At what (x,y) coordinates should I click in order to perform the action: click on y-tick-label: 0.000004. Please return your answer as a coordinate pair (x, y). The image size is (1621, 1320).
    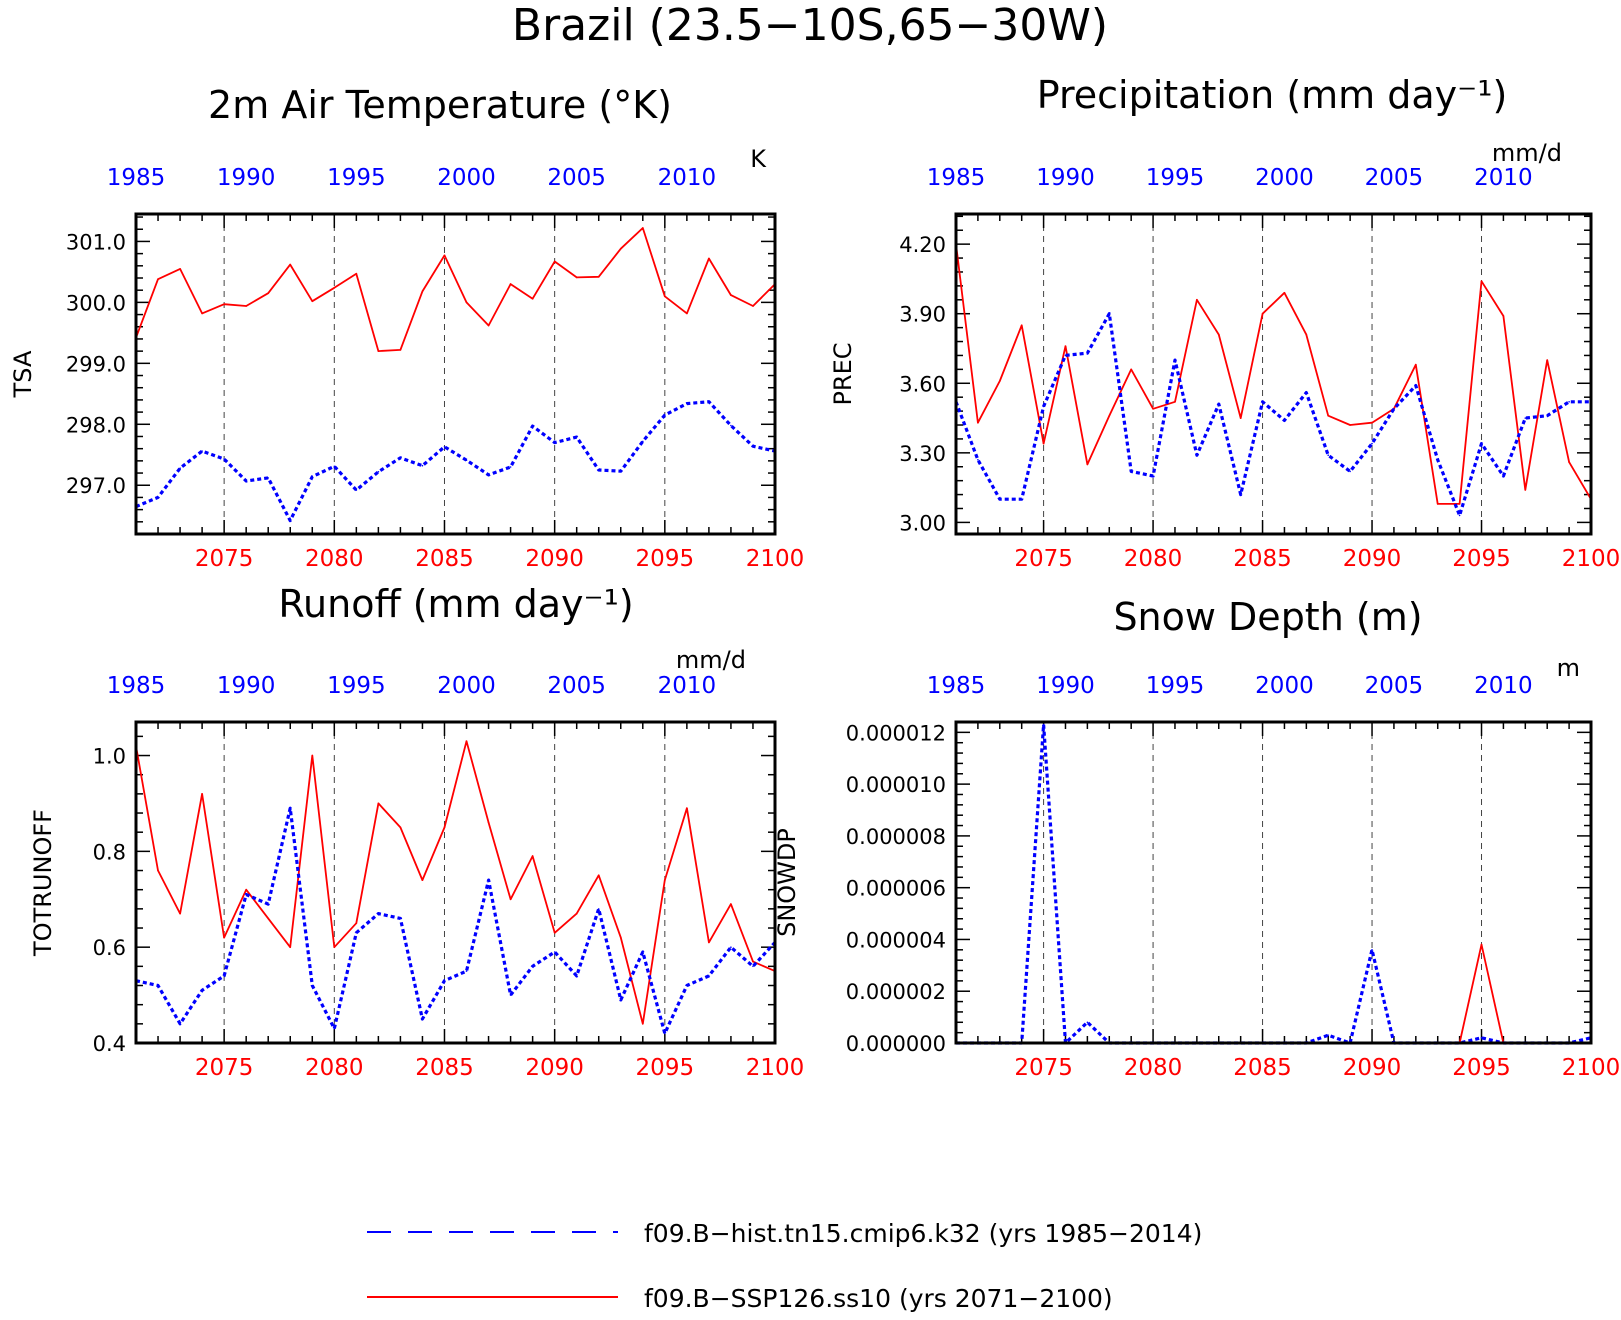
    Looking at the image, I should click on (896, 940).